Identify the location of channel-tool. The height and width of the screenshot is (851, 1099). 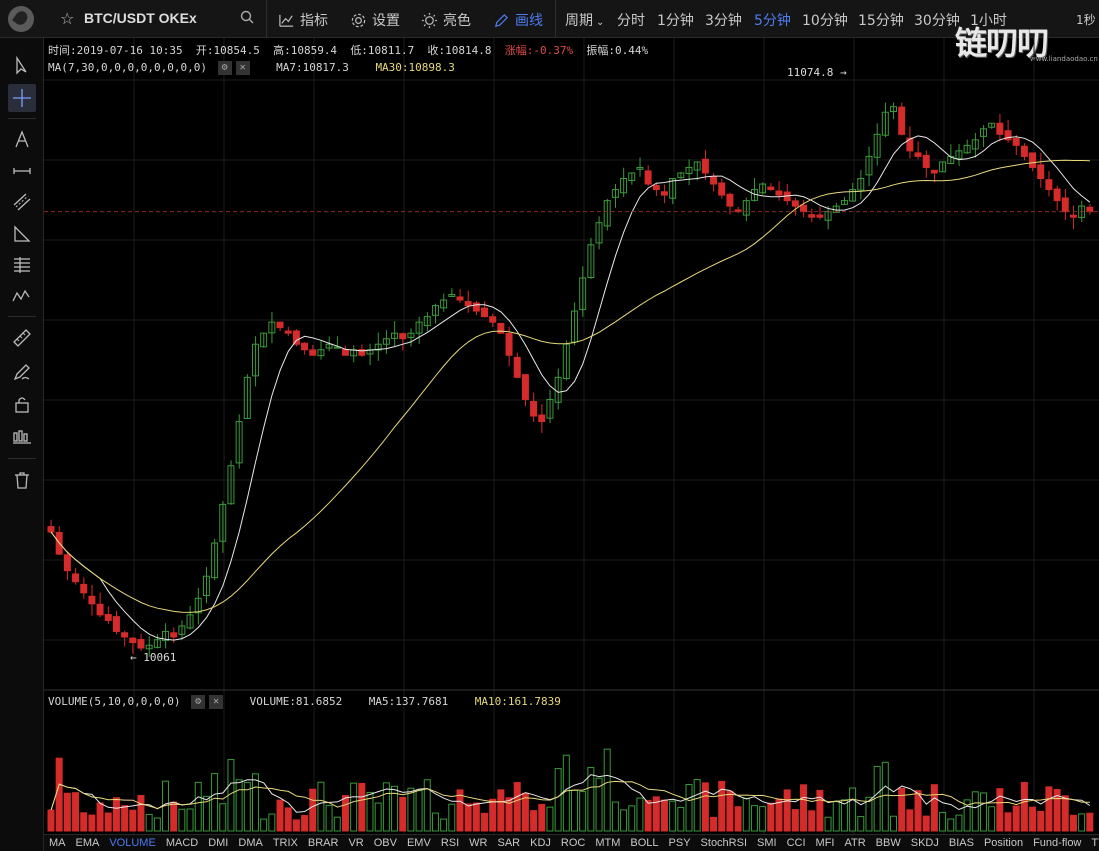
(22, 202).